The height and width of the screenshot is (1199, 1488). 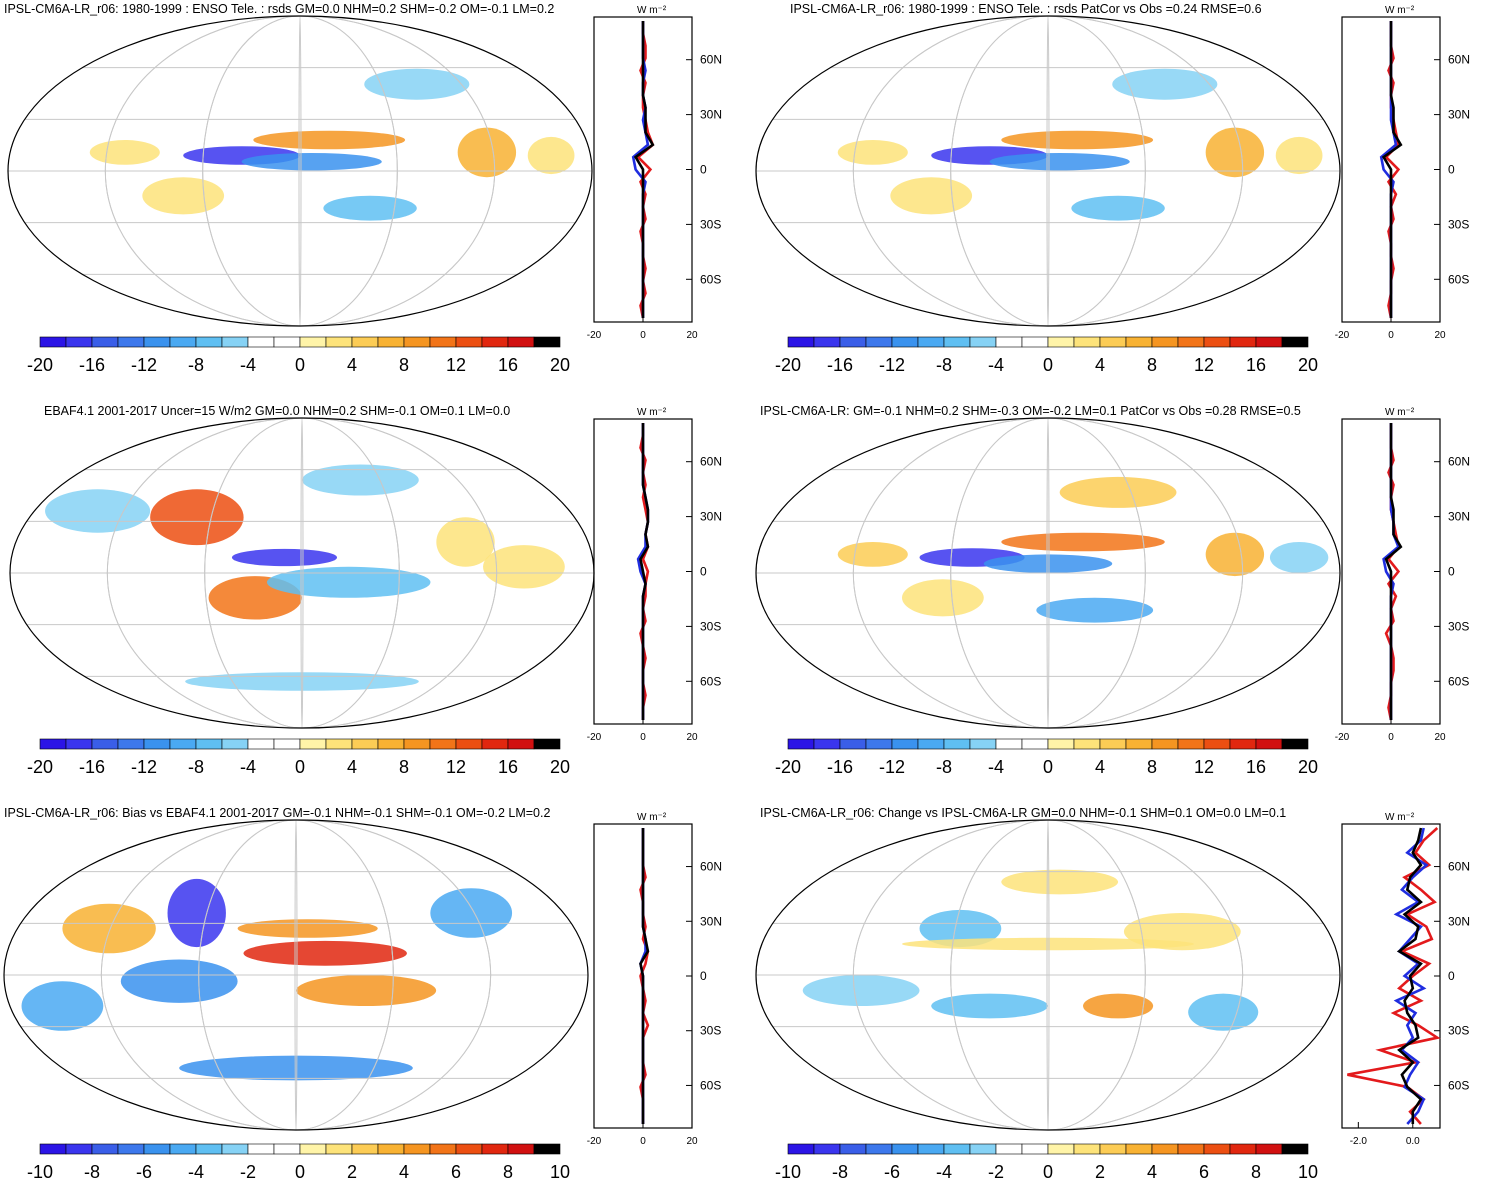 What do you see at coordinates (248, 1172) in the screenshot?
I see `colorbar-label: -2` at bounding box center [248, 1172].